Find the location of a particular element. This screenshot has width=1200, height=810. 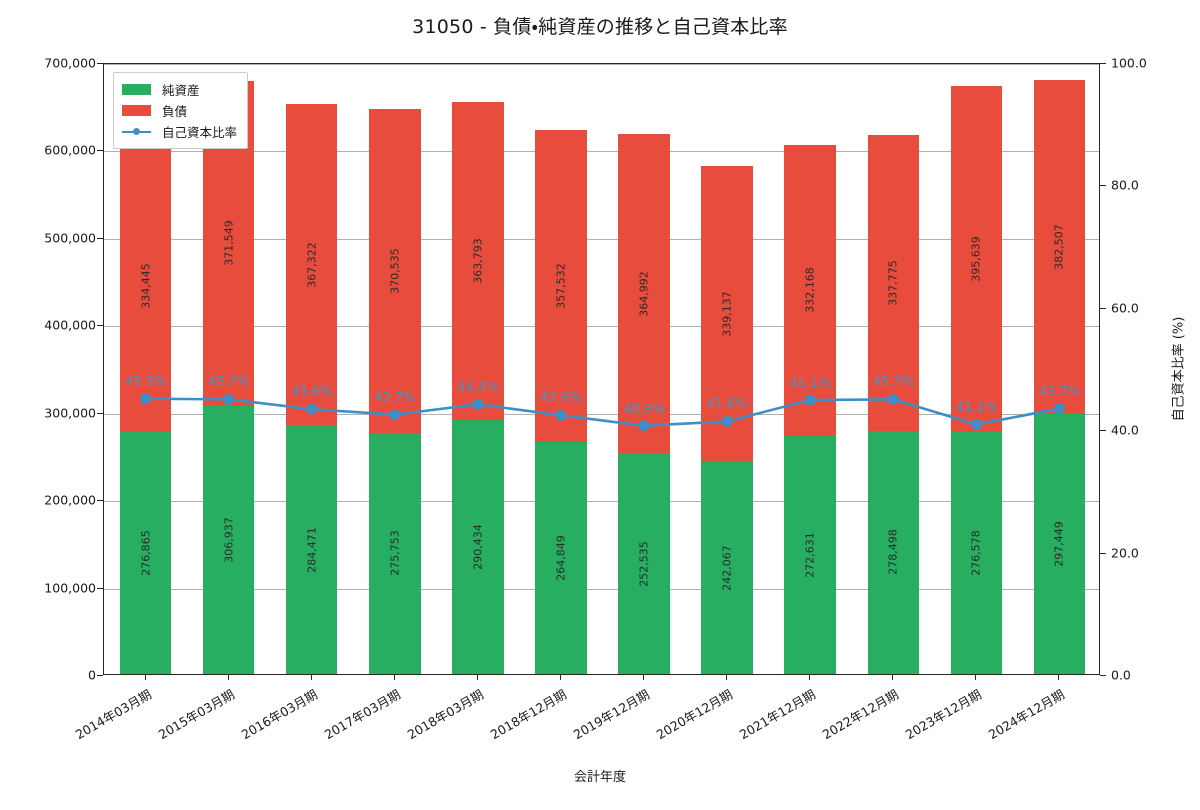

bar-segment-net-assets: 242,067 is located at coordinates (727, 568).